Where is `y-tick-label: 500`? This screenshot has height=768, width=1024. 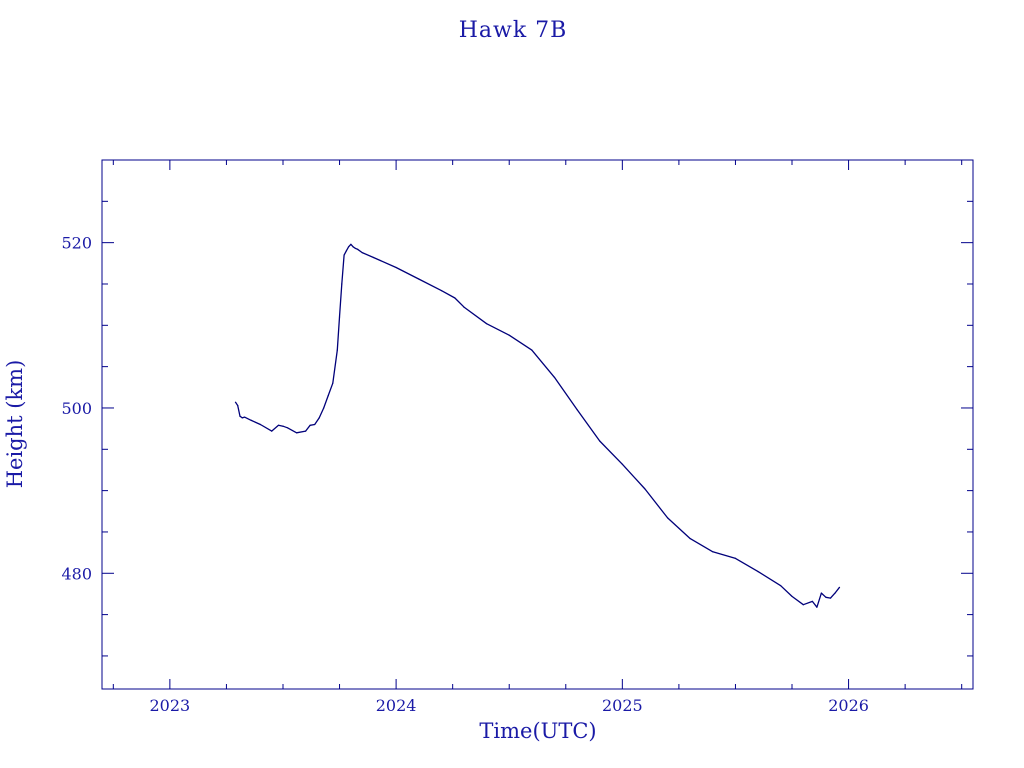
y-tick-label: 500 is located at coordinates (76, 408).